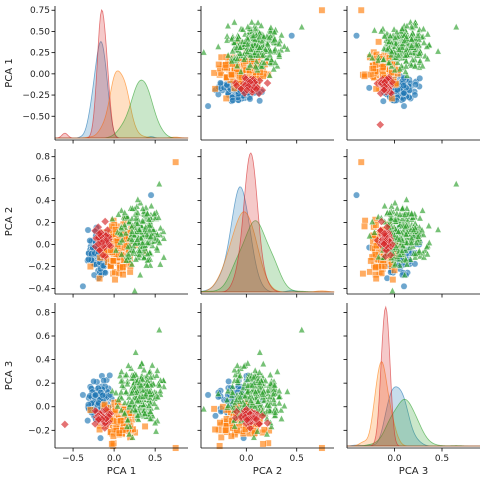  What do you see at coordinates (43, 384) in the screenshot?
I see `y-tick-label: 0.2` at bounding box center [43, 384].